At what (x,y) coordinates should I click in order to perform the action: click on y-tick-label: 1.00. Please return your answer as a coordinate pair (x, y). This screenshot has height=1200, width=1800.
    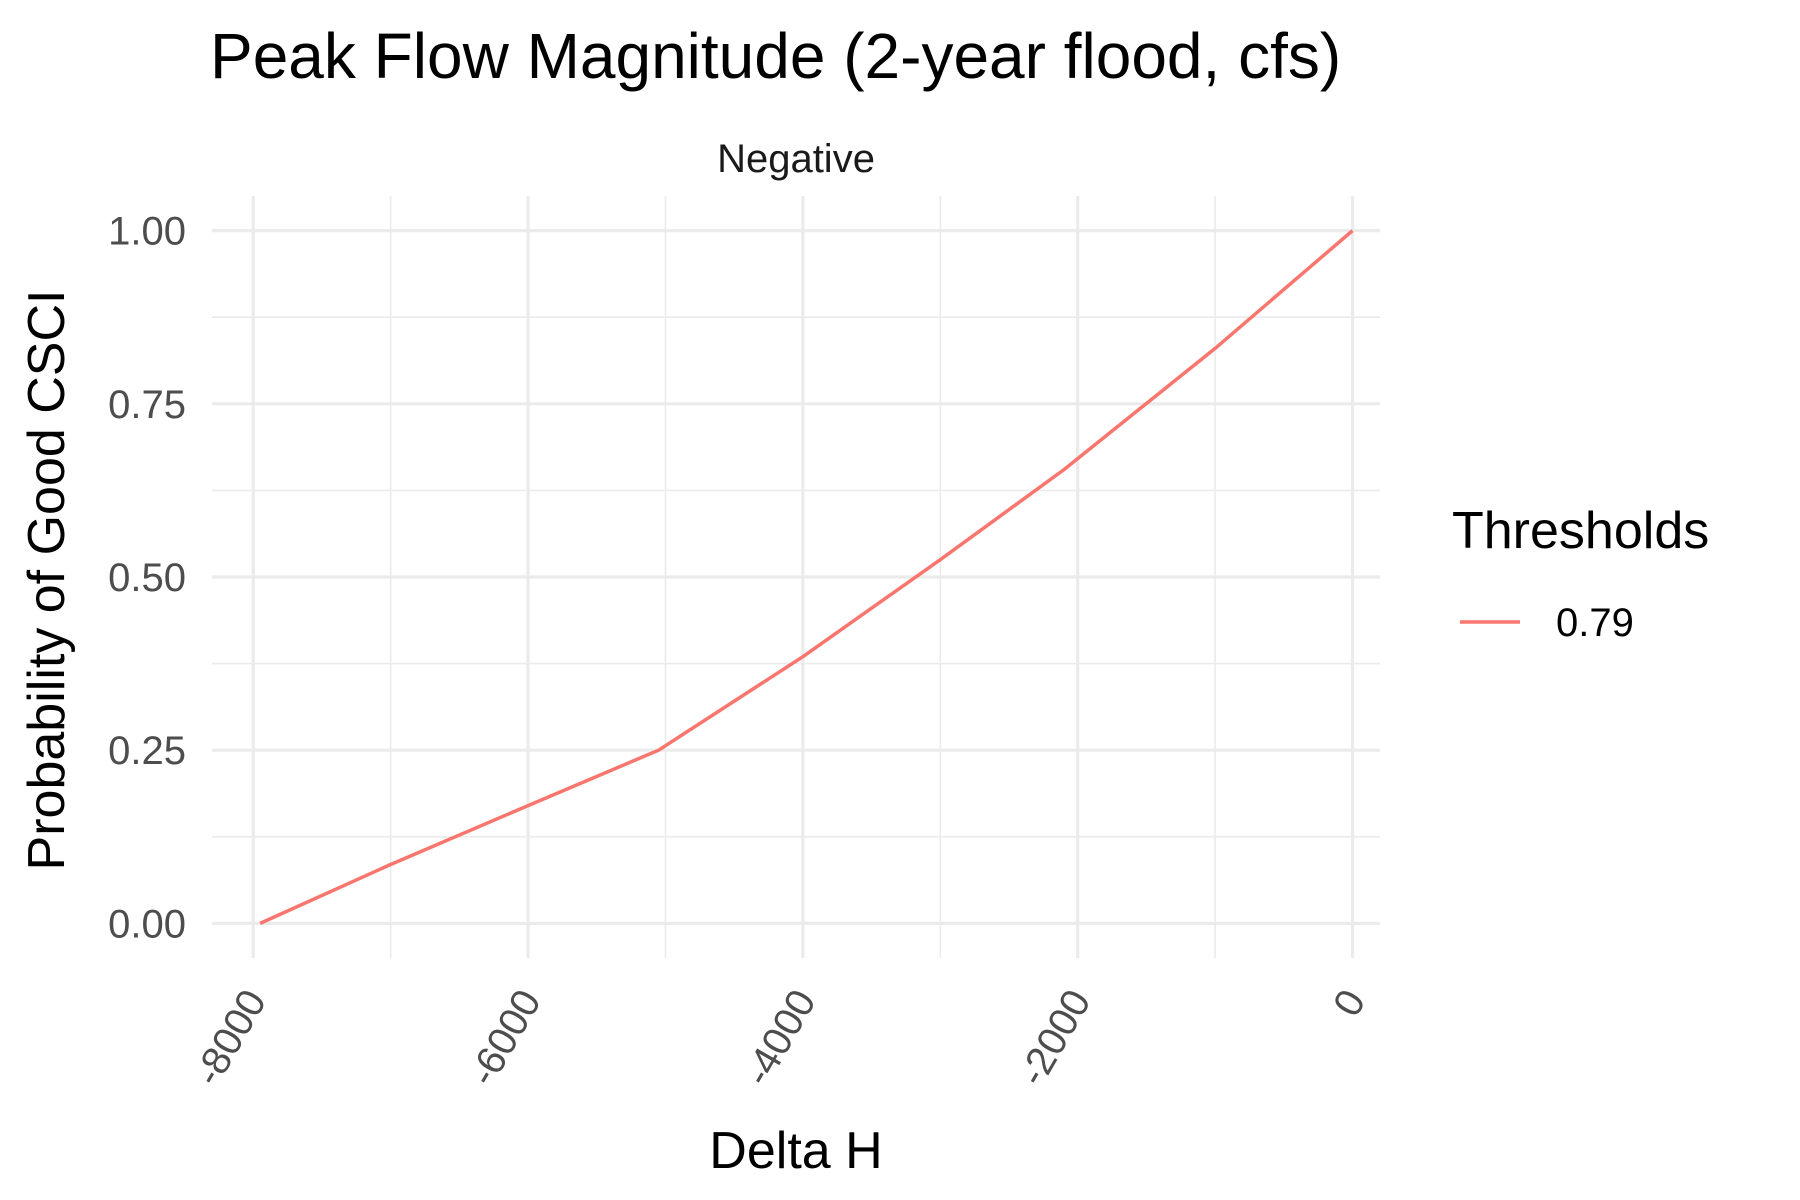
    Looking at the image, I should click on (147, 232).